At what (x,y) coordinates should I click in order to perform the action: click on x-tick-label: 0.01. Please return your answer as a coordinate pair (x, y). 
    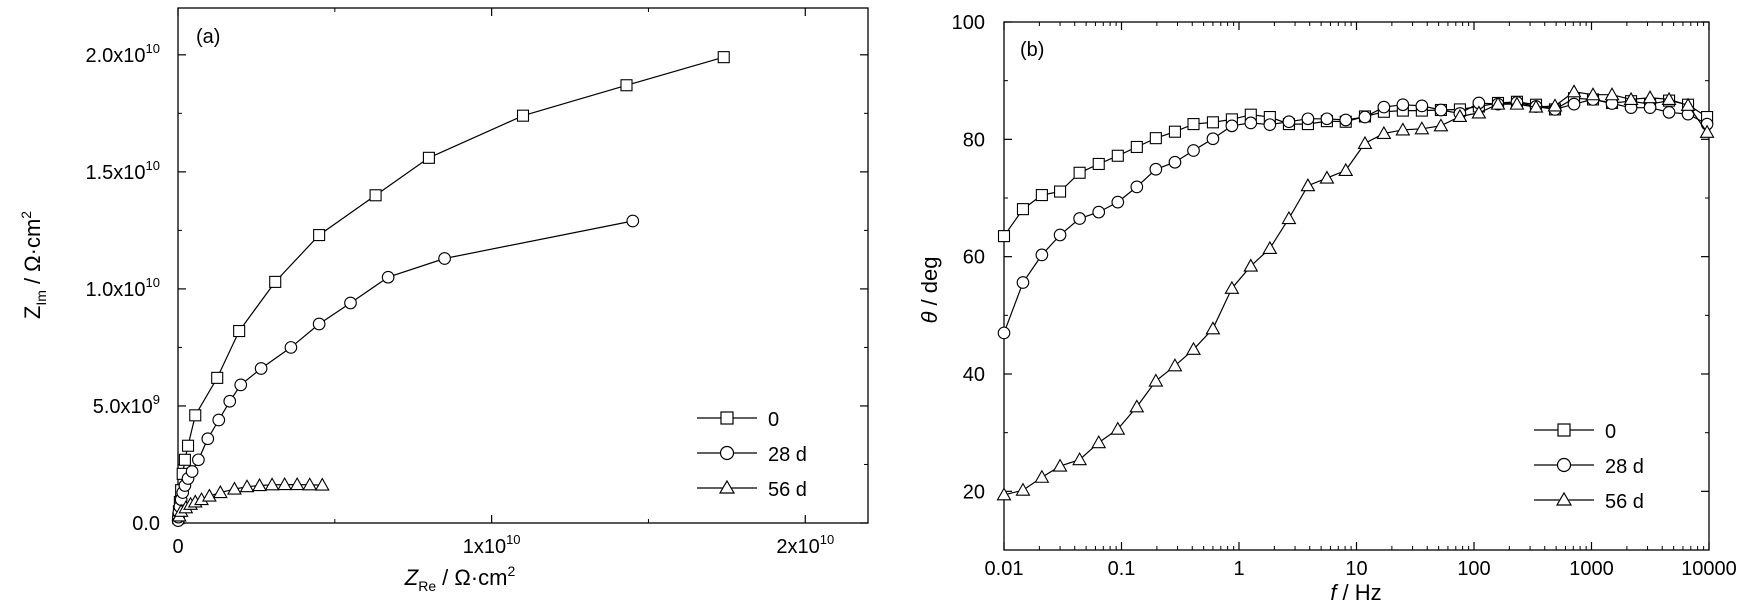
    Looking at the image, I should click on (1004, 569).